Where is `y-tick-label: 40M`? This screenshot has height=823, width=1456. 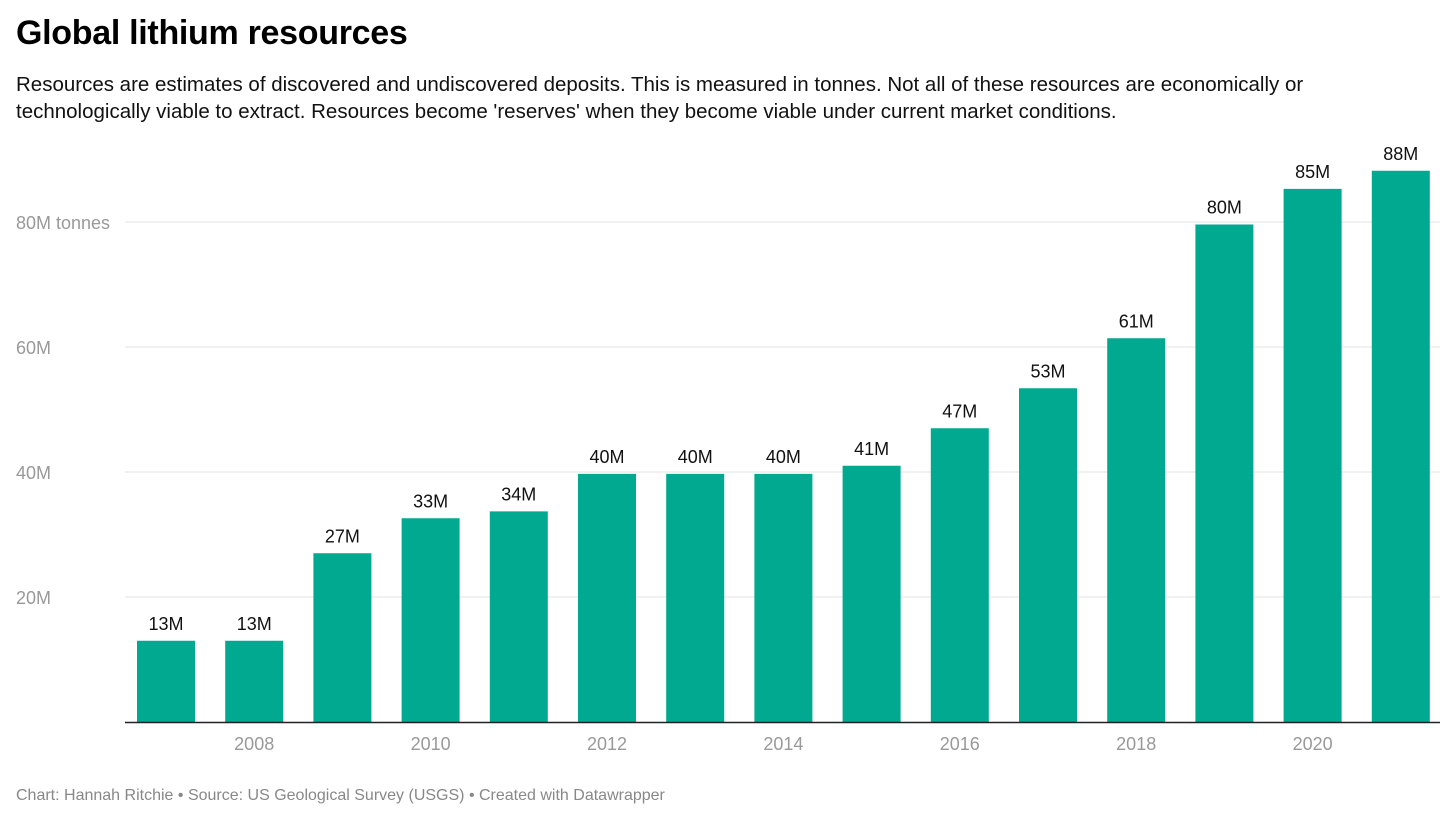 y-tick-label: 40M is located at coordinates (33, 473).